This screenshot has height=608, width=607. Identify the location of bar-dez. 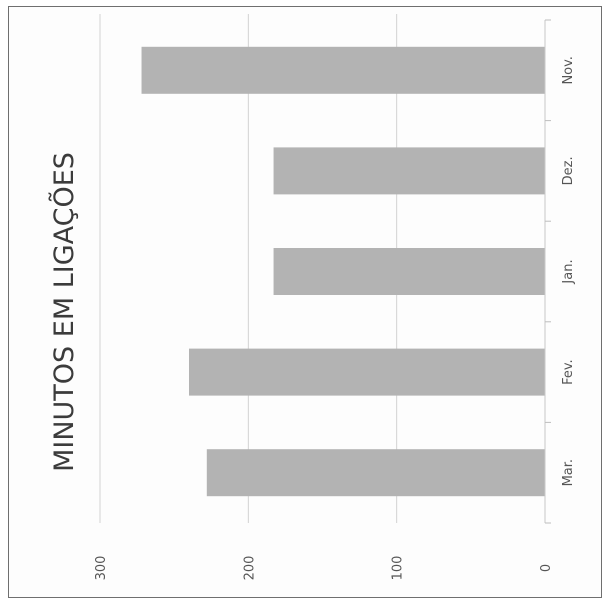
(409, 171).